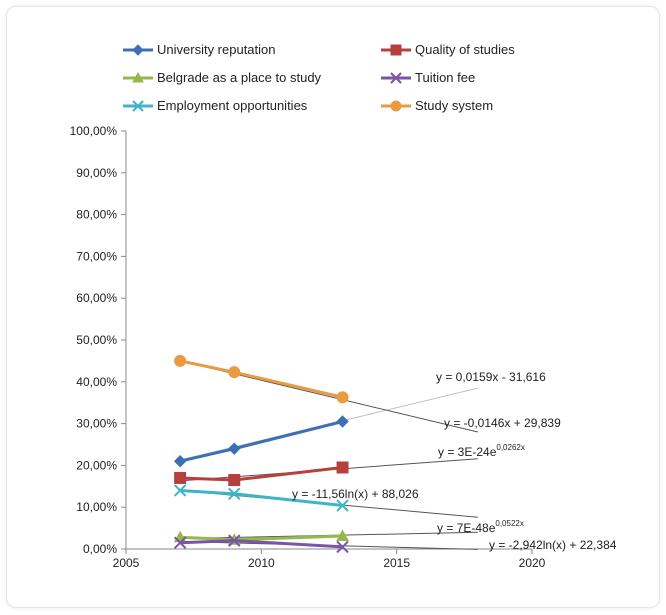 The height and width of the screenshot is (615, 666). I want to click on x-tick-label: 2005, so click(126, 563).